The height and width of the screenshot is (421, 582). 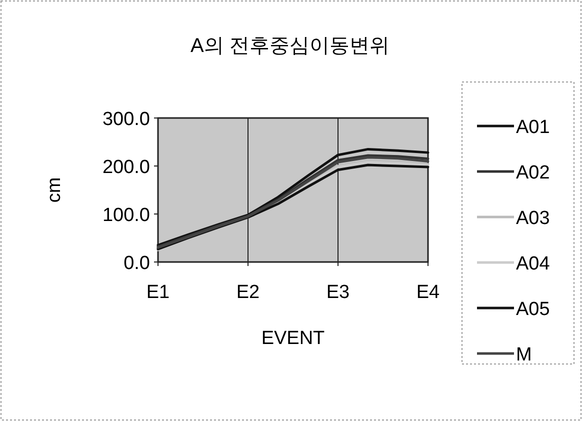 I want to click on legend-label: A03, so click(x=533, y=218).